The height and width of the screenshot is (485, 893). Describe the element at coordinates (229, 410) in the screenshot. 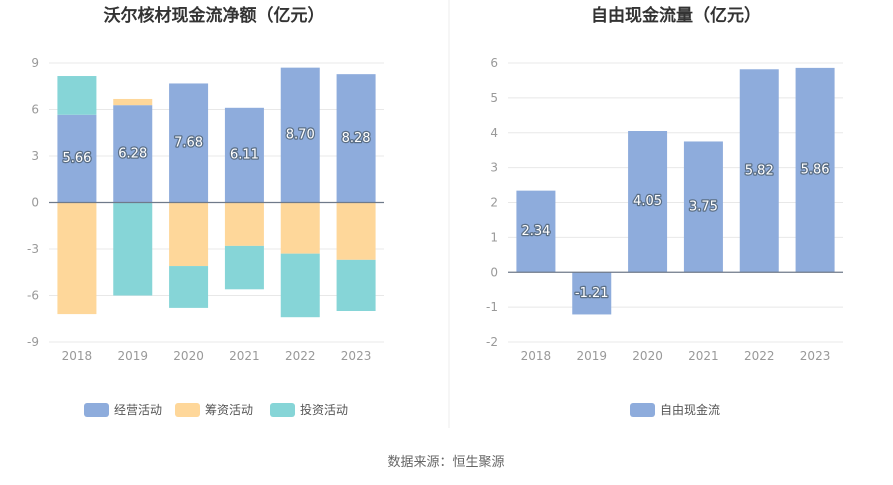

I see `legend-label: 筹资活动` at that location.